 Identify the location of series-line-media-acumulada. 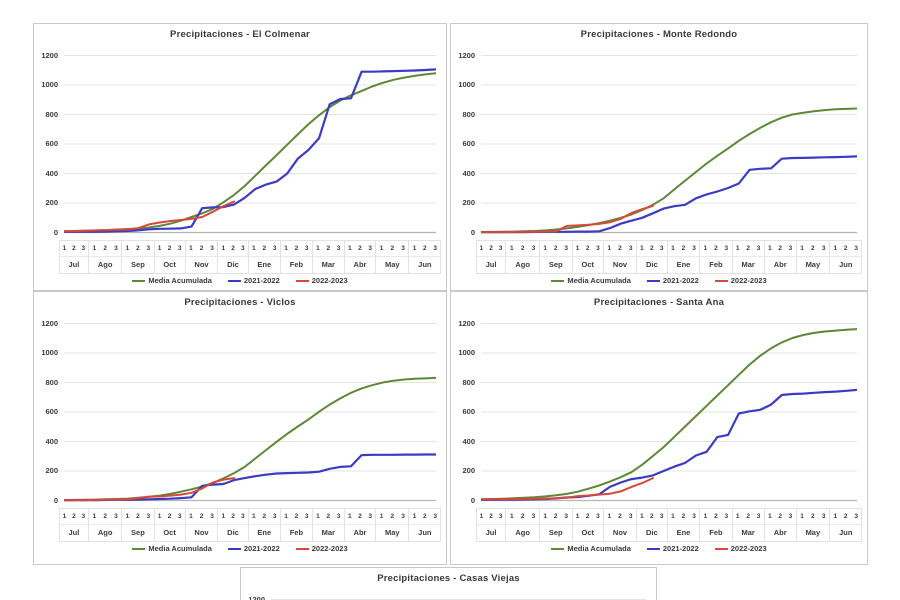
(250, 439).